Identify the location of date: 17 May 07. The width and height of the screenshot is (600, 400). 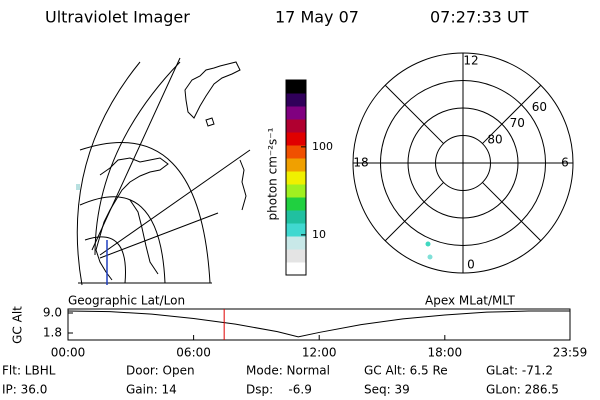
(317, 17).